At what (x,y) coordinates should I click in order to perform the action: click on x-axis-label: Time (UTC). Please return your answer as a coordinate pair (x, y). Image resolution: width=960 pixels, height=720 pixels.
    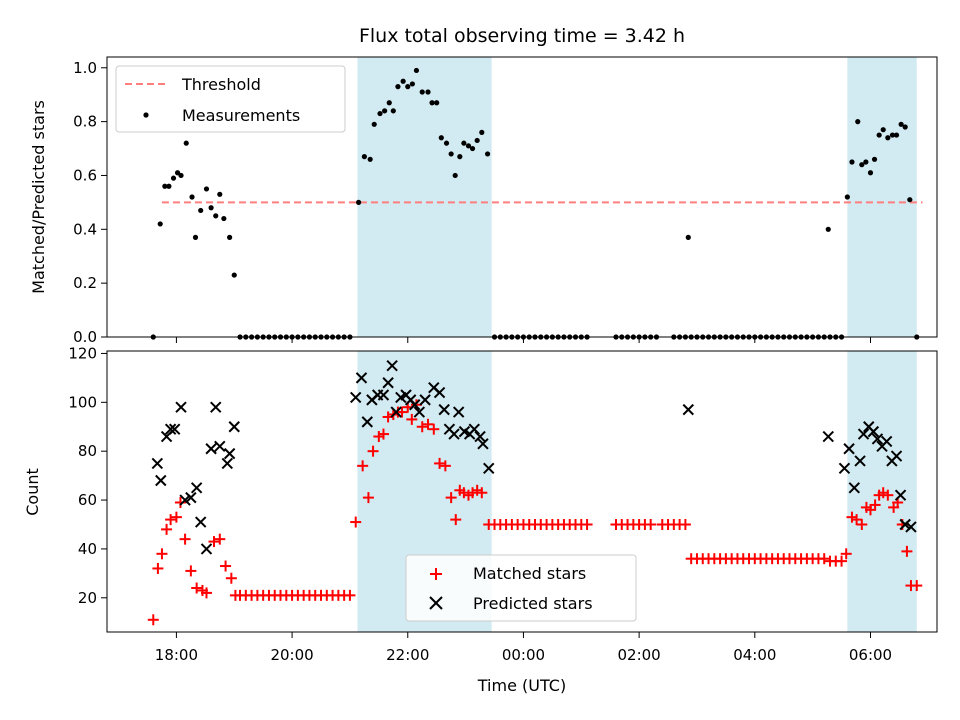
    Looking at the image, I should click on (521, 685).